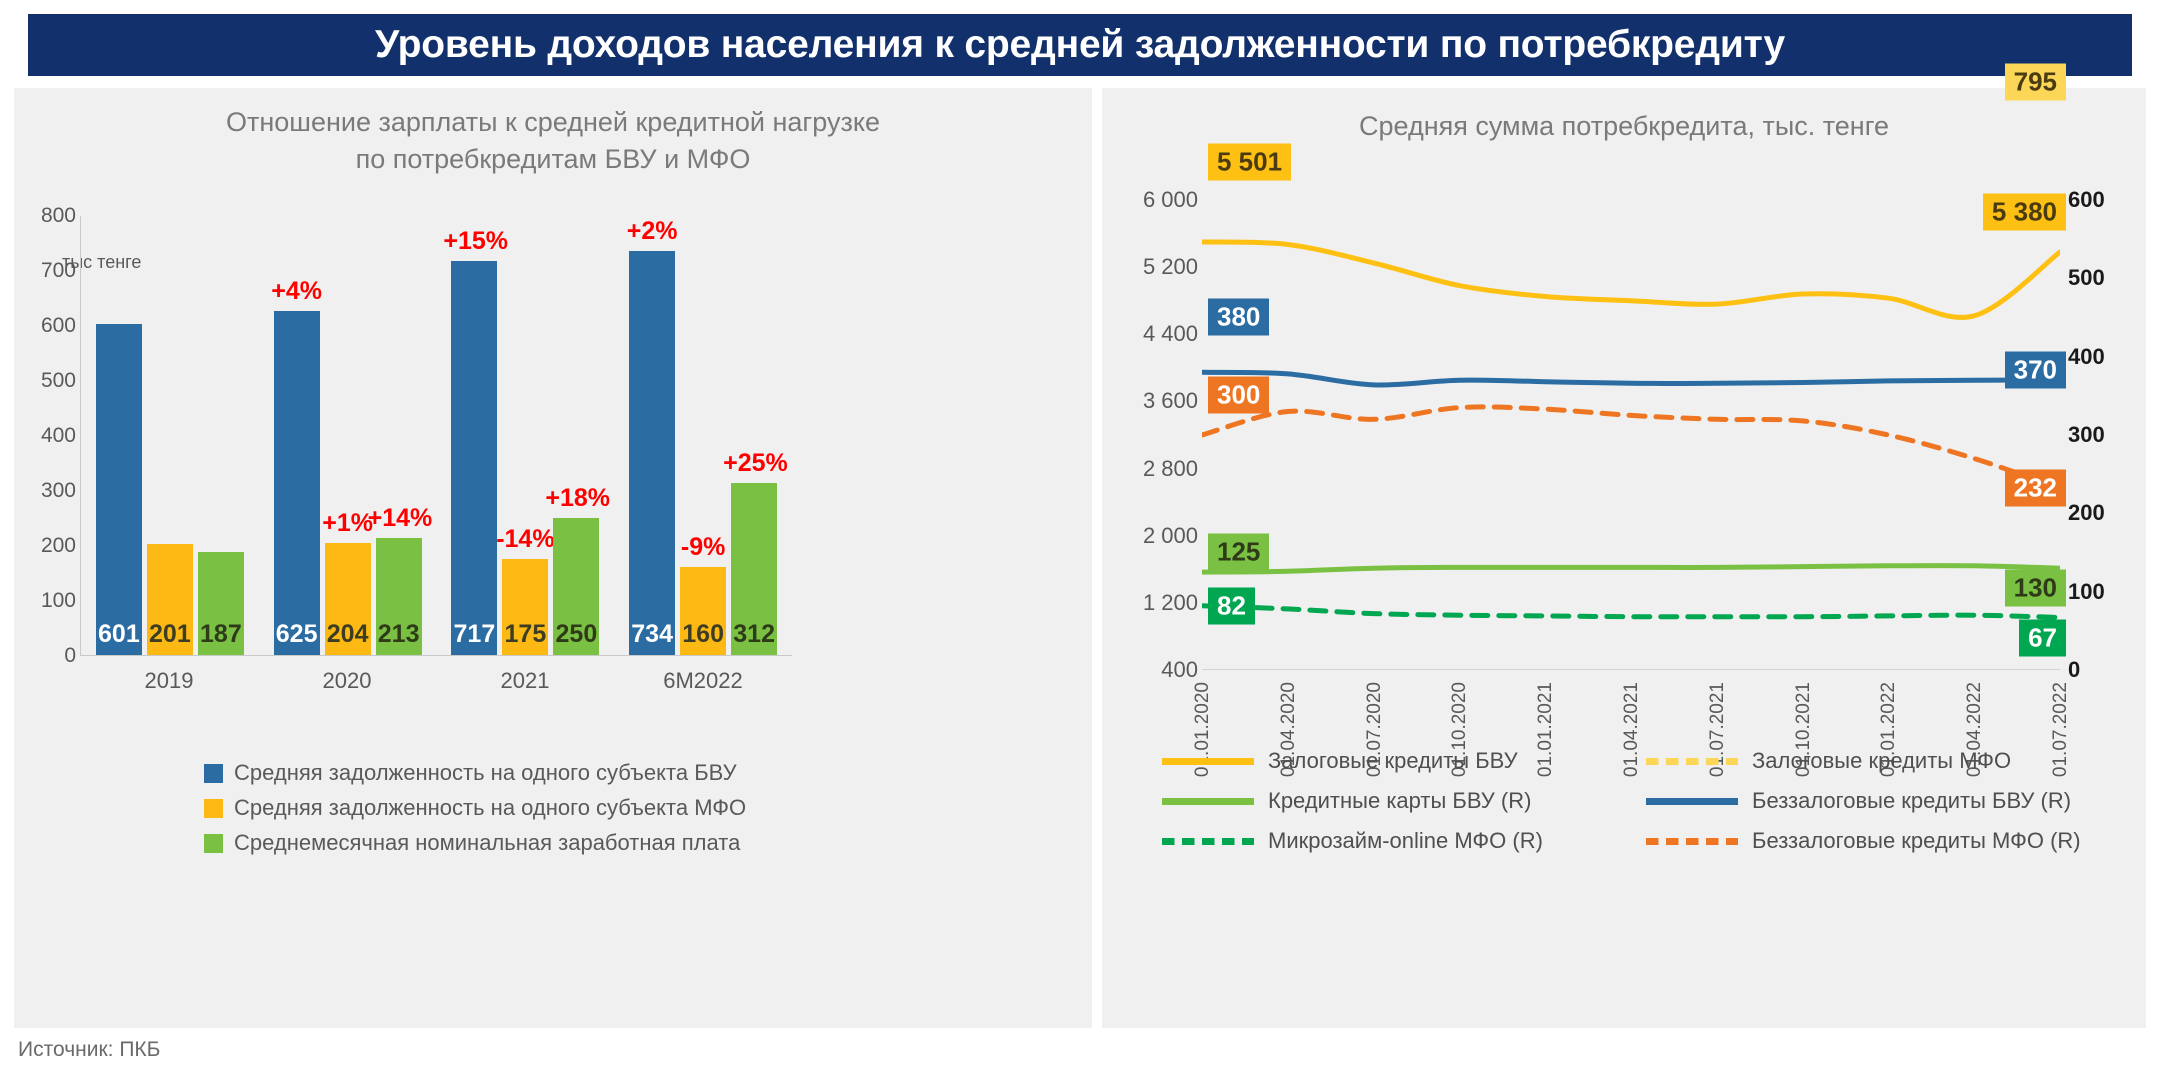 This screenshot has width=2160, height=1082. Describe the element at coordinates (58, 435) in the screenshot. I see `bar-y-tick: 400` at that location.